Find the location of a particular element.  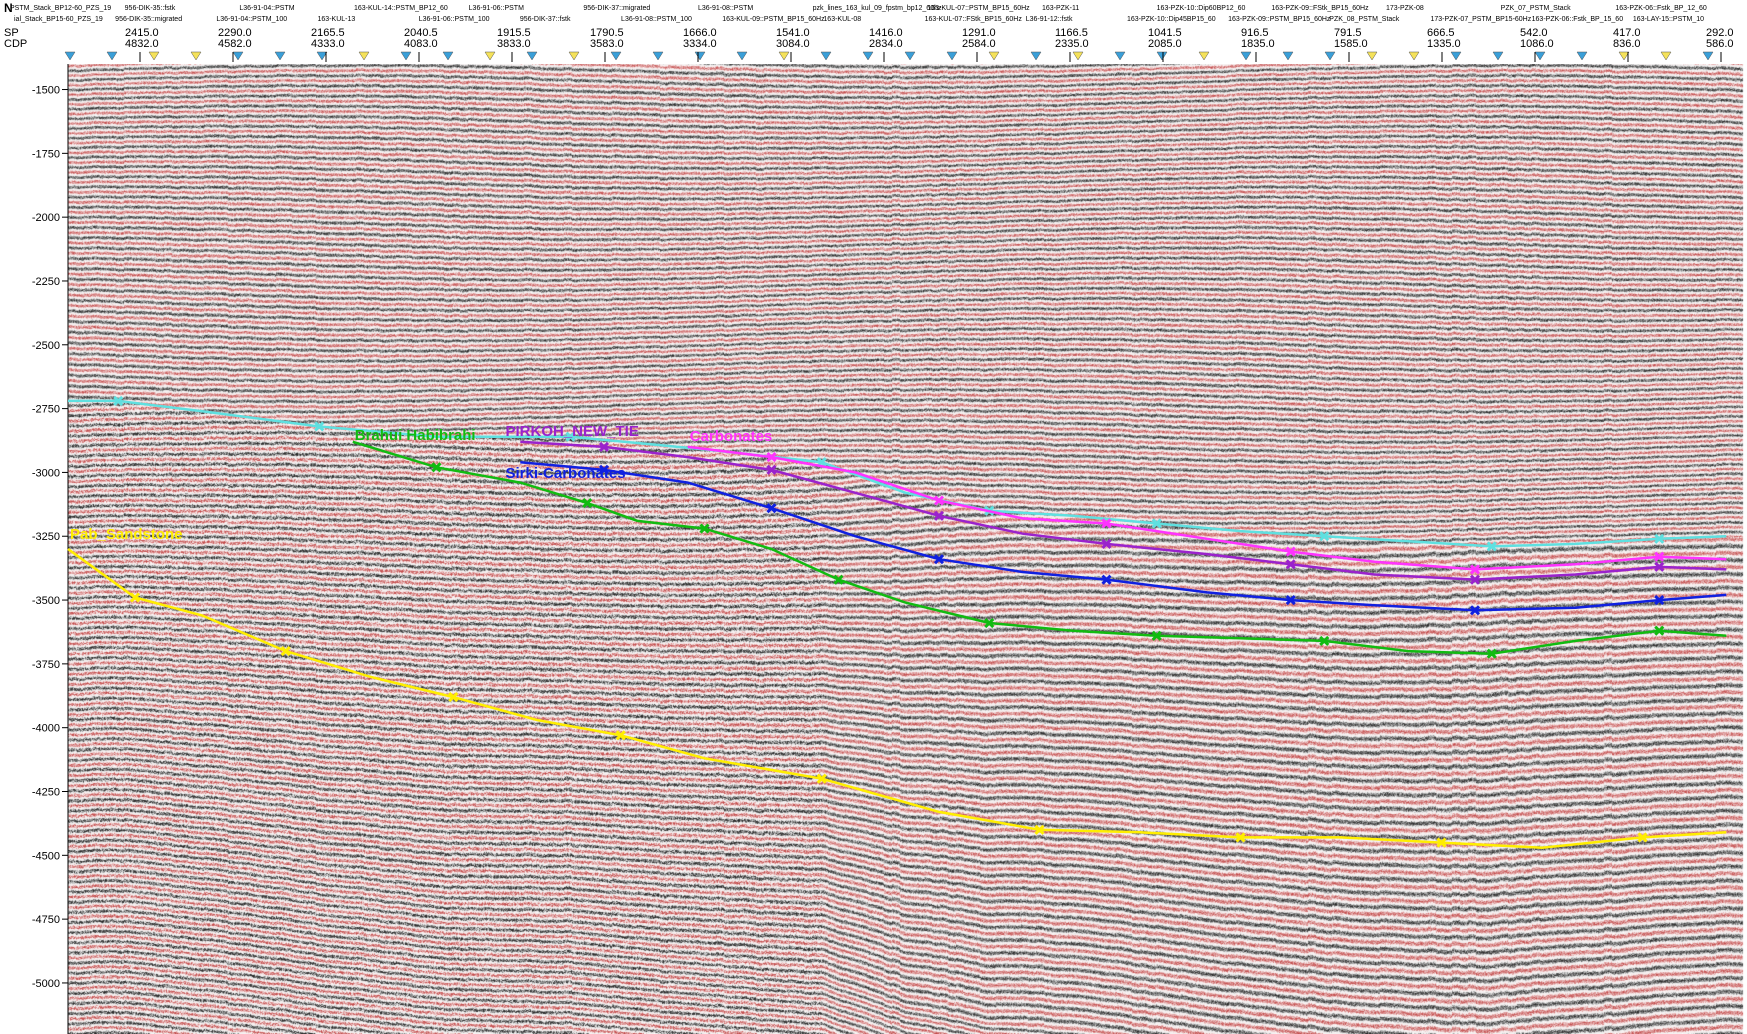

line-label: L36-91-06::PSTM_100 is located at coordinates (454, 19).